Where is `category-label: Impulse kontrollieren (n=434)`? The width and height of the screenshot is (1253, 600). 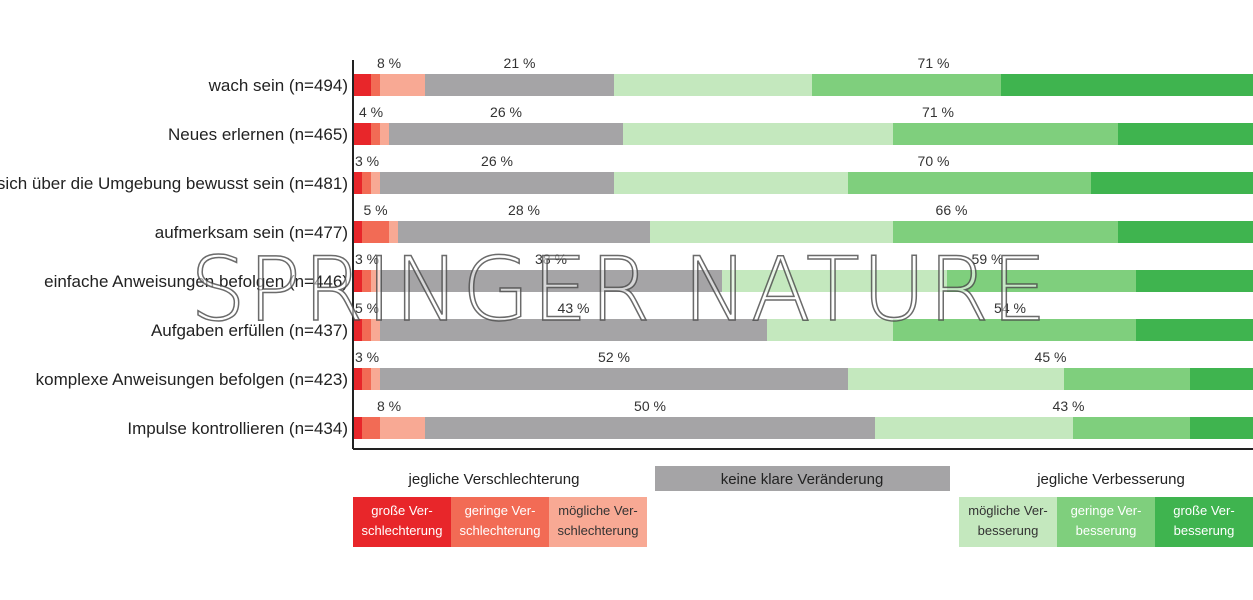
category-label: Impulse kontrollieren (n=434) is located at coordinates (237, 428).